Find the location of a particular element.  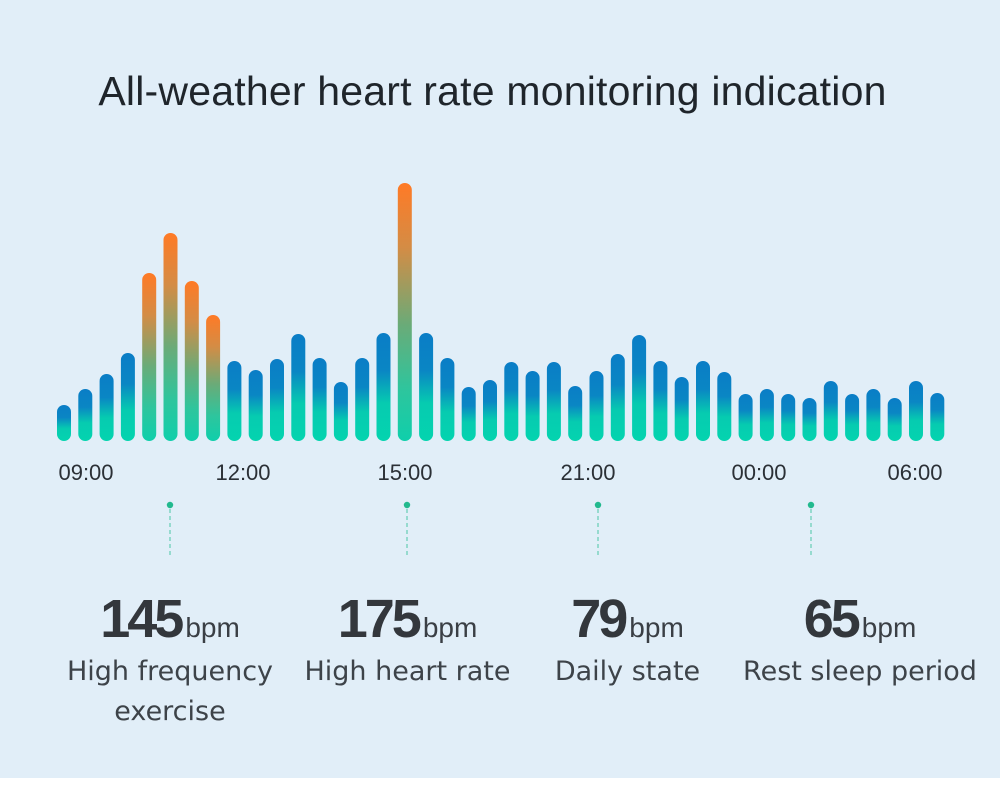

stat-rest-sleep-period: 65 bpm Rest sleep period is located at coordinates (860, 640).